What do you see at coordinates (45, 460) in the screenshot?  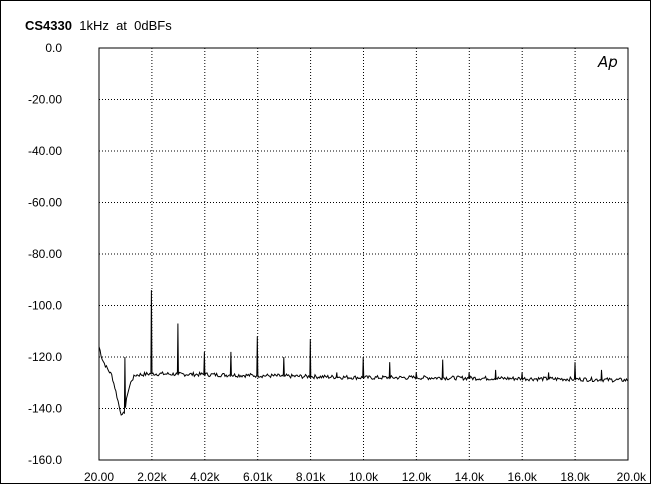 I see `y-tick-label: -160.0` at bounding box center [45, 460].